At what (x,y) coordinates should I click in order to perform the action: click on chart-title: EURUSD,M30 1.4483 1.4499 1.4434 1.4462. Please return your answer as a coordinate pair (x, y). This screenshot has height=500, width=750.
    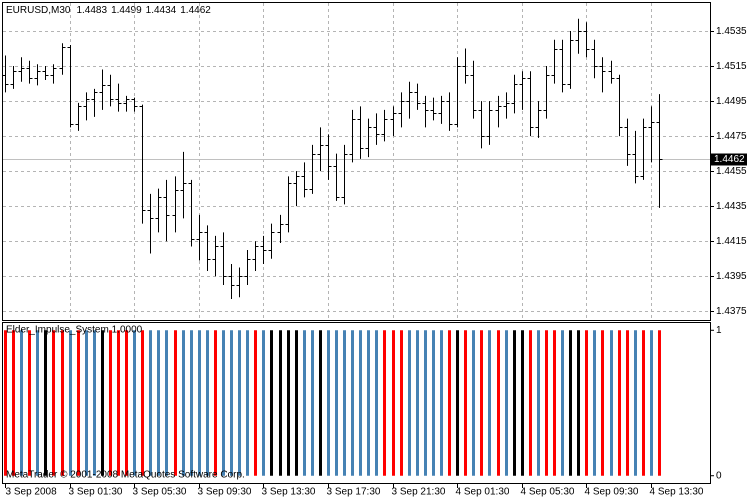
    Looking at the image, I should click on (108, 10).